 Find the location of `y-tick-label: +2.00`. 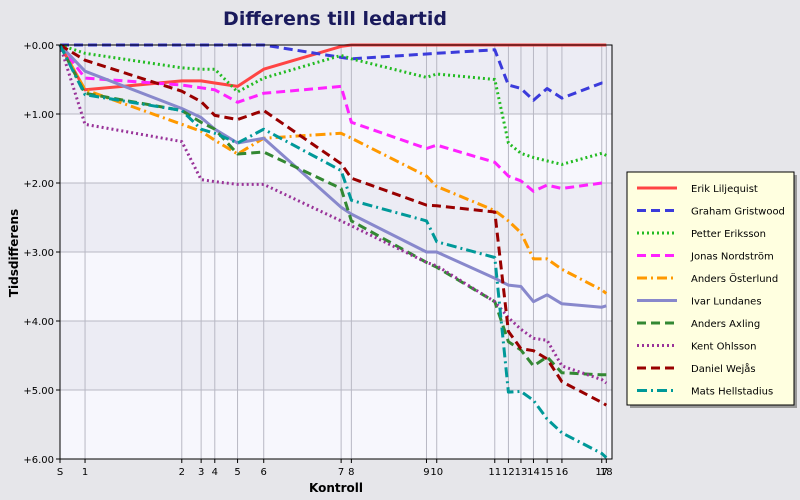

y-tick-label: +2.00 is located at coordinates (38, 184).